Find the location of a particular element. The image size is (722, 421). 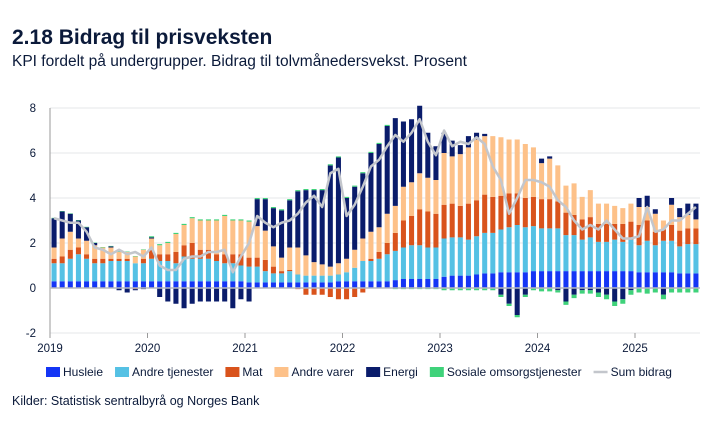

y-tick-label: -2 is located at coordinates (31, 334).